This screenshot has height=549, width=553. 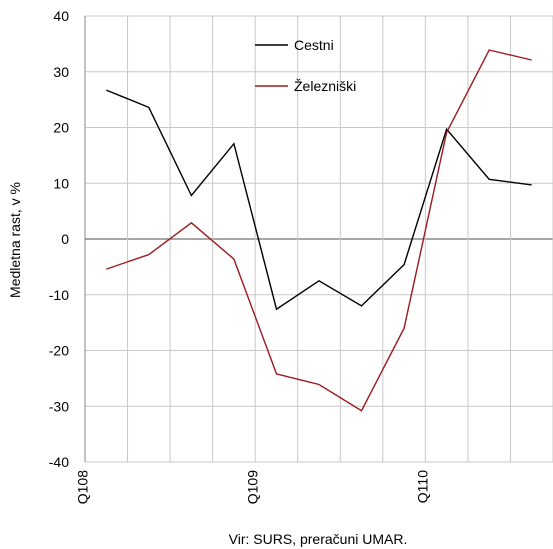 I want to click on y-tick-label: -30, so click(x=59, y=406).